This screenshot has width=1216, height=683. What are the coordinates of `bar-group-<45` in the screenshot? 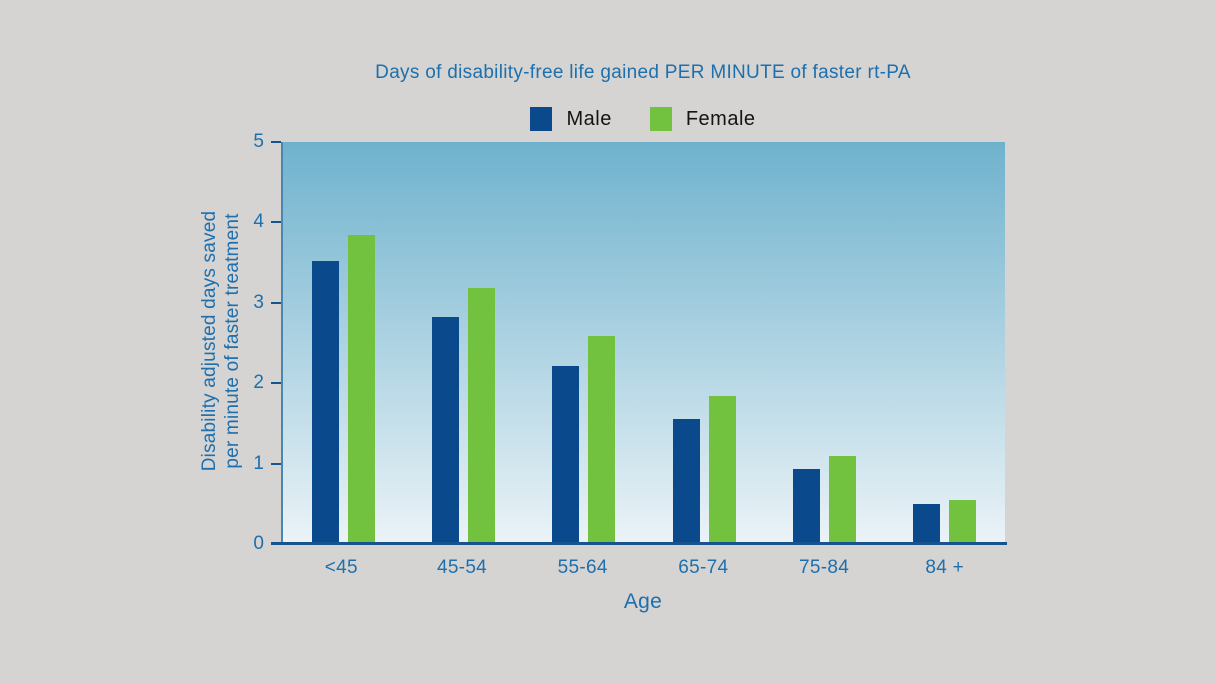 It's located at (343, 343).